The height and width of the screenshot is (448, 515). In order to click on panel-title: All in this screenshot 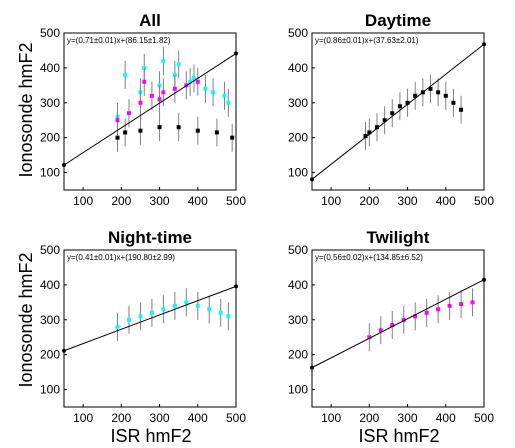, I will do `click(150, 20)`.